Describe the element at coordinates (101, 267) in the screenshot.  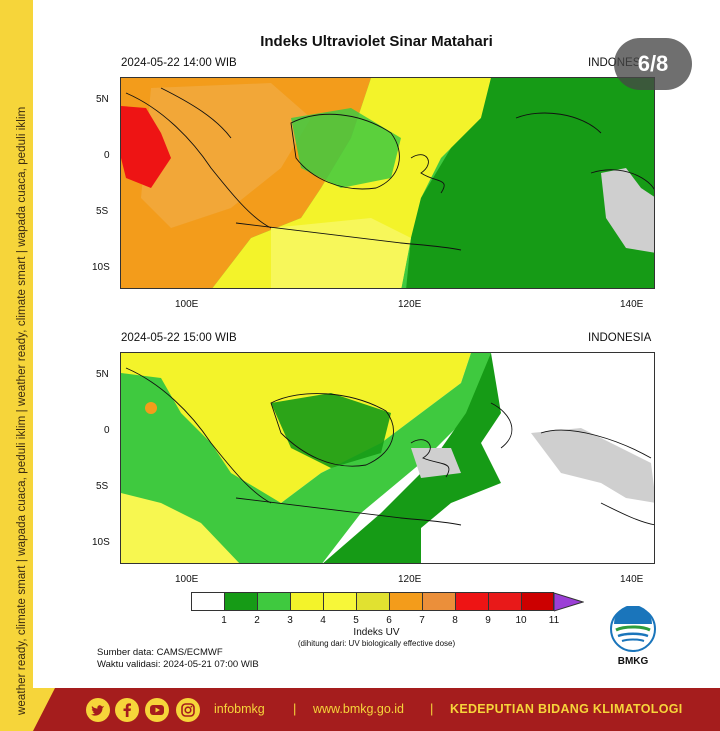
I see `p1-lat-10s: 10S` at that location.